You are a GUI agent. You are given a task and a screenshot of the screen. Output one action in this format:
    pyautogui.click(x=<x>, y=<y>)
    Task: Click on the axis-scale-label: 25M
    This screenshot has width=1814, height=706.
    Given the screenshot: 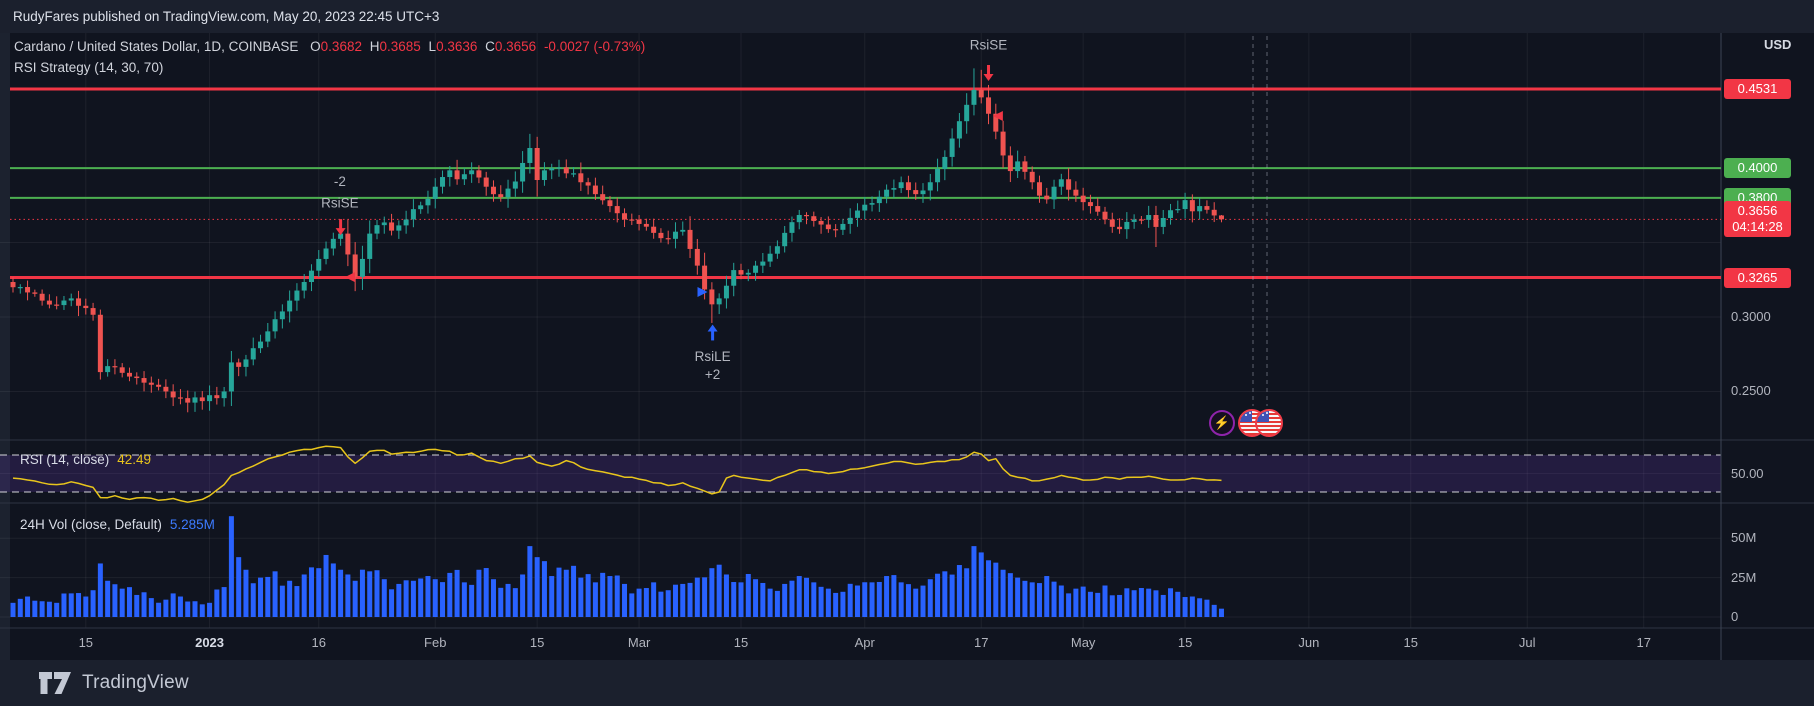 What is the action you would take?
    pyautogui.click(x=1744, y=577)
    